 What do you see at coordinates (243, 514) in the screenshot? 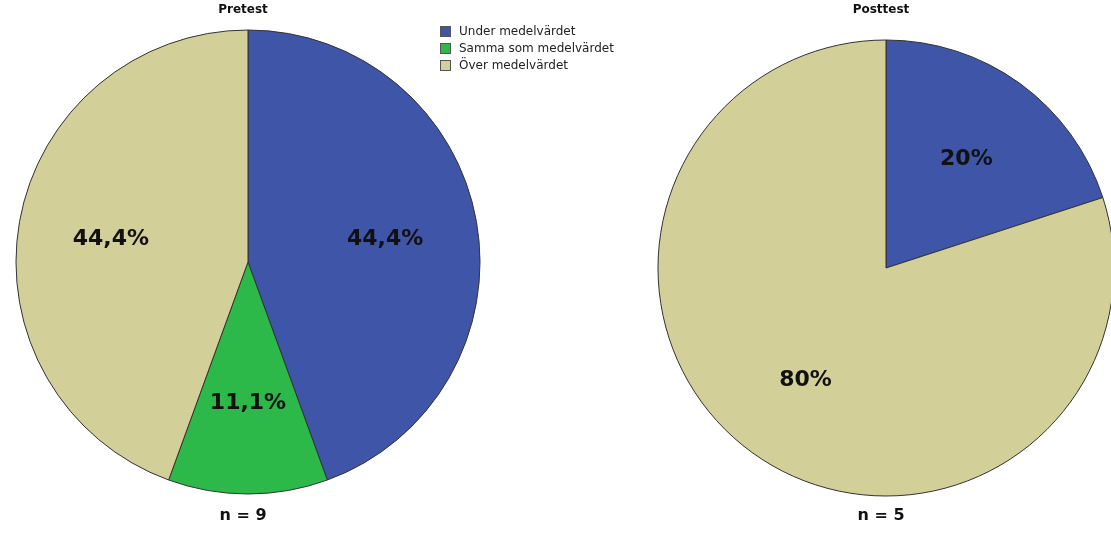
I see `text: n = 9` at bounding box center [243, 514].